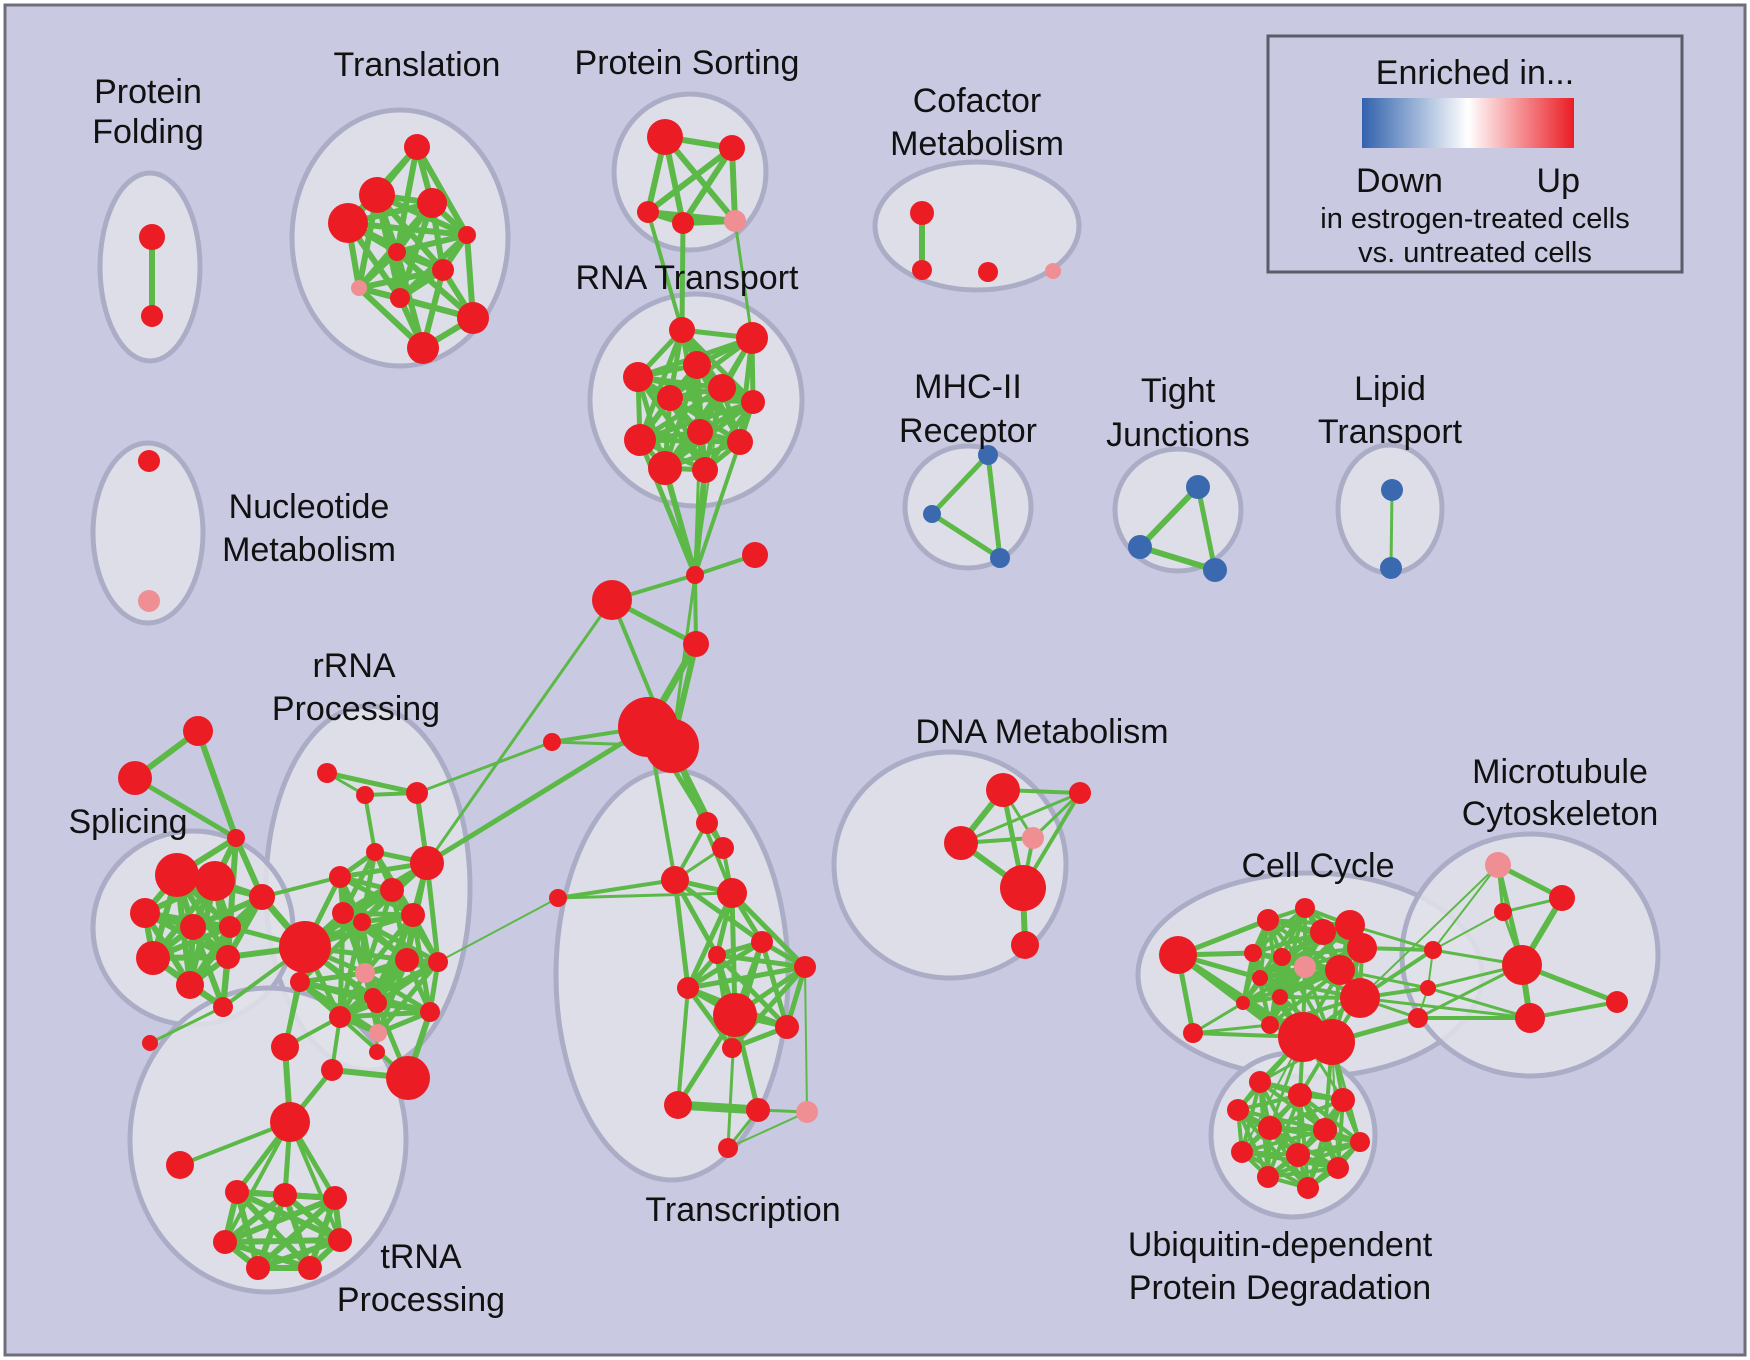  What do you see at coordinates (300, 982) in the screenshot?
I see `network-node-rr11` at bounding box center [300, 982].